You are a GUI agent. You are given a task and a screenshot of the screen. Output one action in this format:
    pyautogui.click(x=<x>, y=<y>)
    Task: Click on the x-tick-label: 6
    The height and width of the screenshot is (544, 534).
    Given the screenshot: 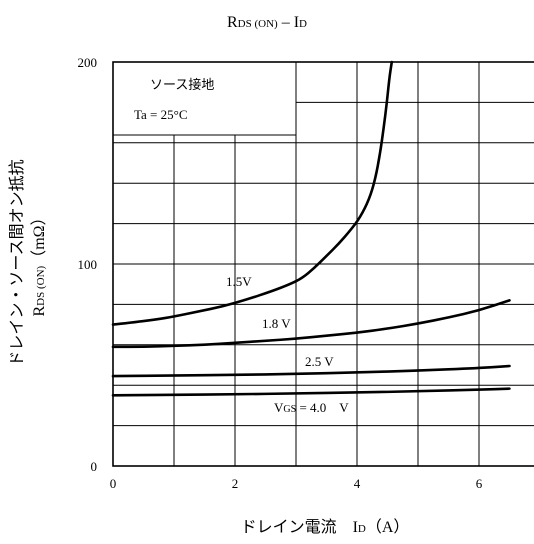 What is the action you would take?
    pyautogui.click(x=479, y=483)
    